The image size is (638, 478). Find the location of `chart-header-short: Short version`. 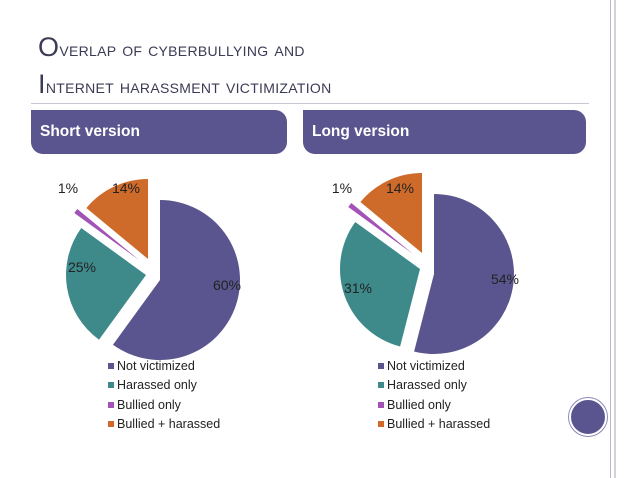

chart-header-short: Short version is located at coordinates (159, 132).